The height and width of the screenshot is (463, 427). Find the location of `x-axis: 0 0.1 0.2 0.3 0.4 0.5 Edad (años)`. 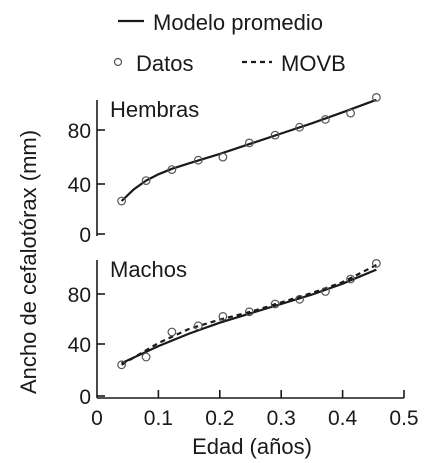

x-axis: 0 0.1 0.2 0.3 0.4 0.5 Edad (años) is located at coordinates (255, 424).